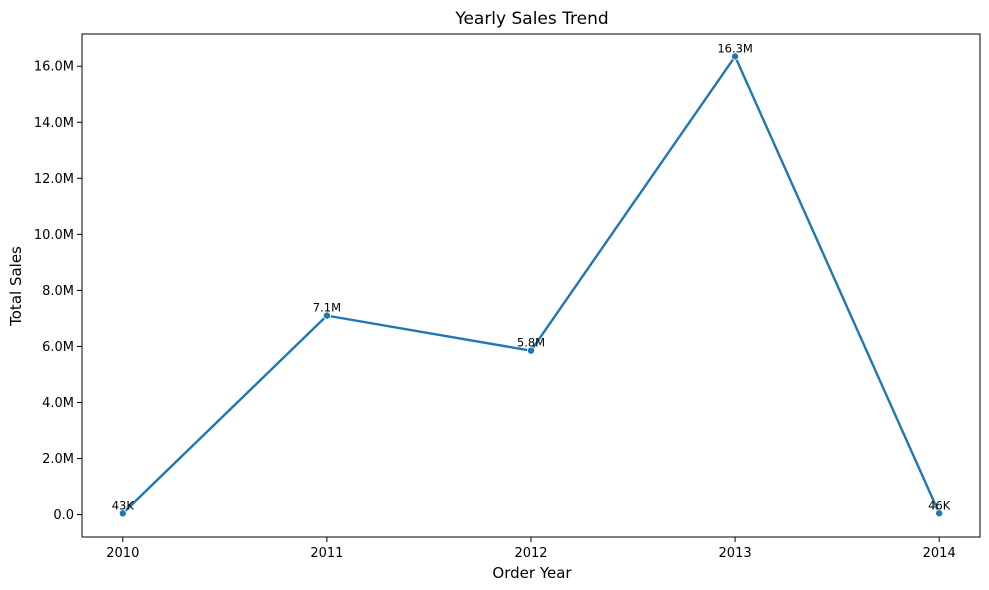 The image size is (989, 590). I want to click on data-label: 7.1M, so click(327, 308).